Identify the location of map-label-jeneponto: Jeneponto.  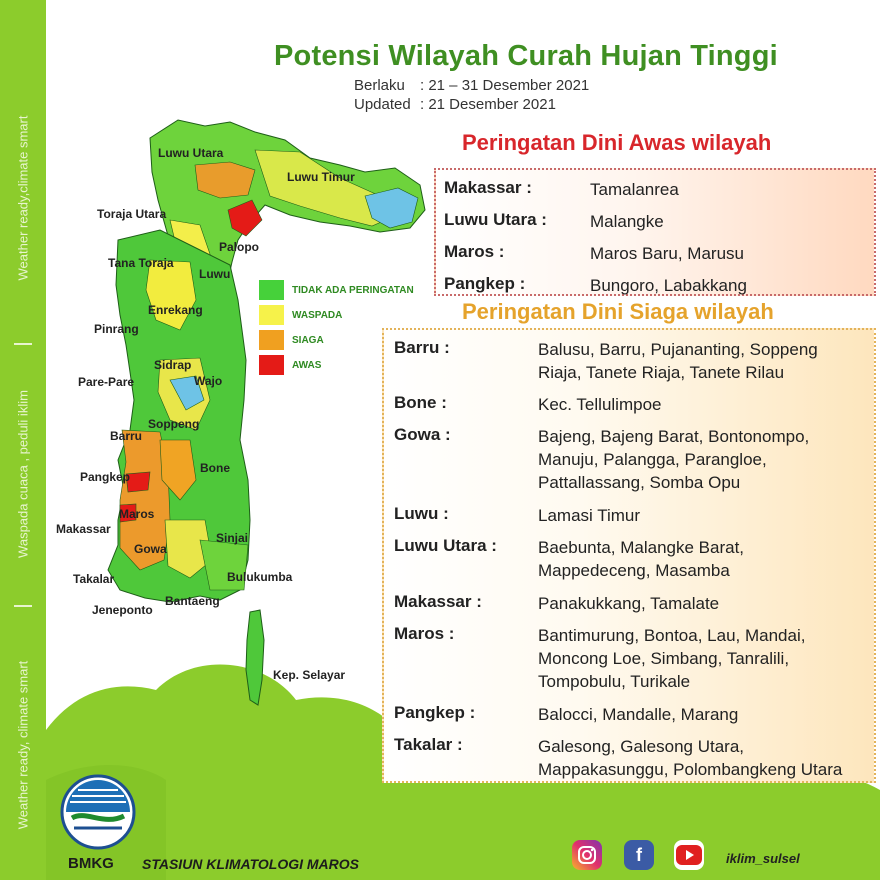
(122, 610).